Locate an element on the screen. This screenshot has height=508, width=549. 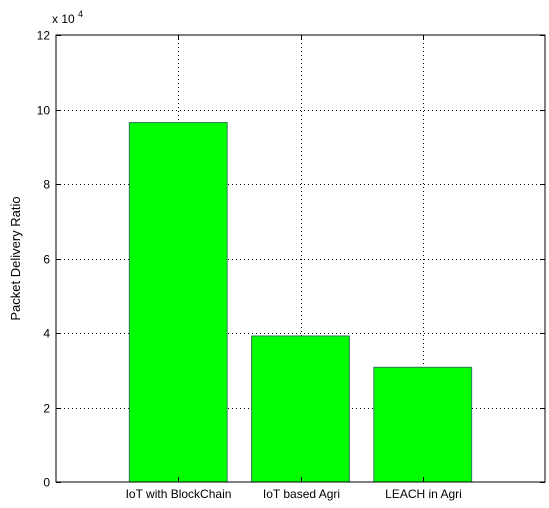
y-axis-scale-factor: x 10 4 is located at coordinates (67, 17).